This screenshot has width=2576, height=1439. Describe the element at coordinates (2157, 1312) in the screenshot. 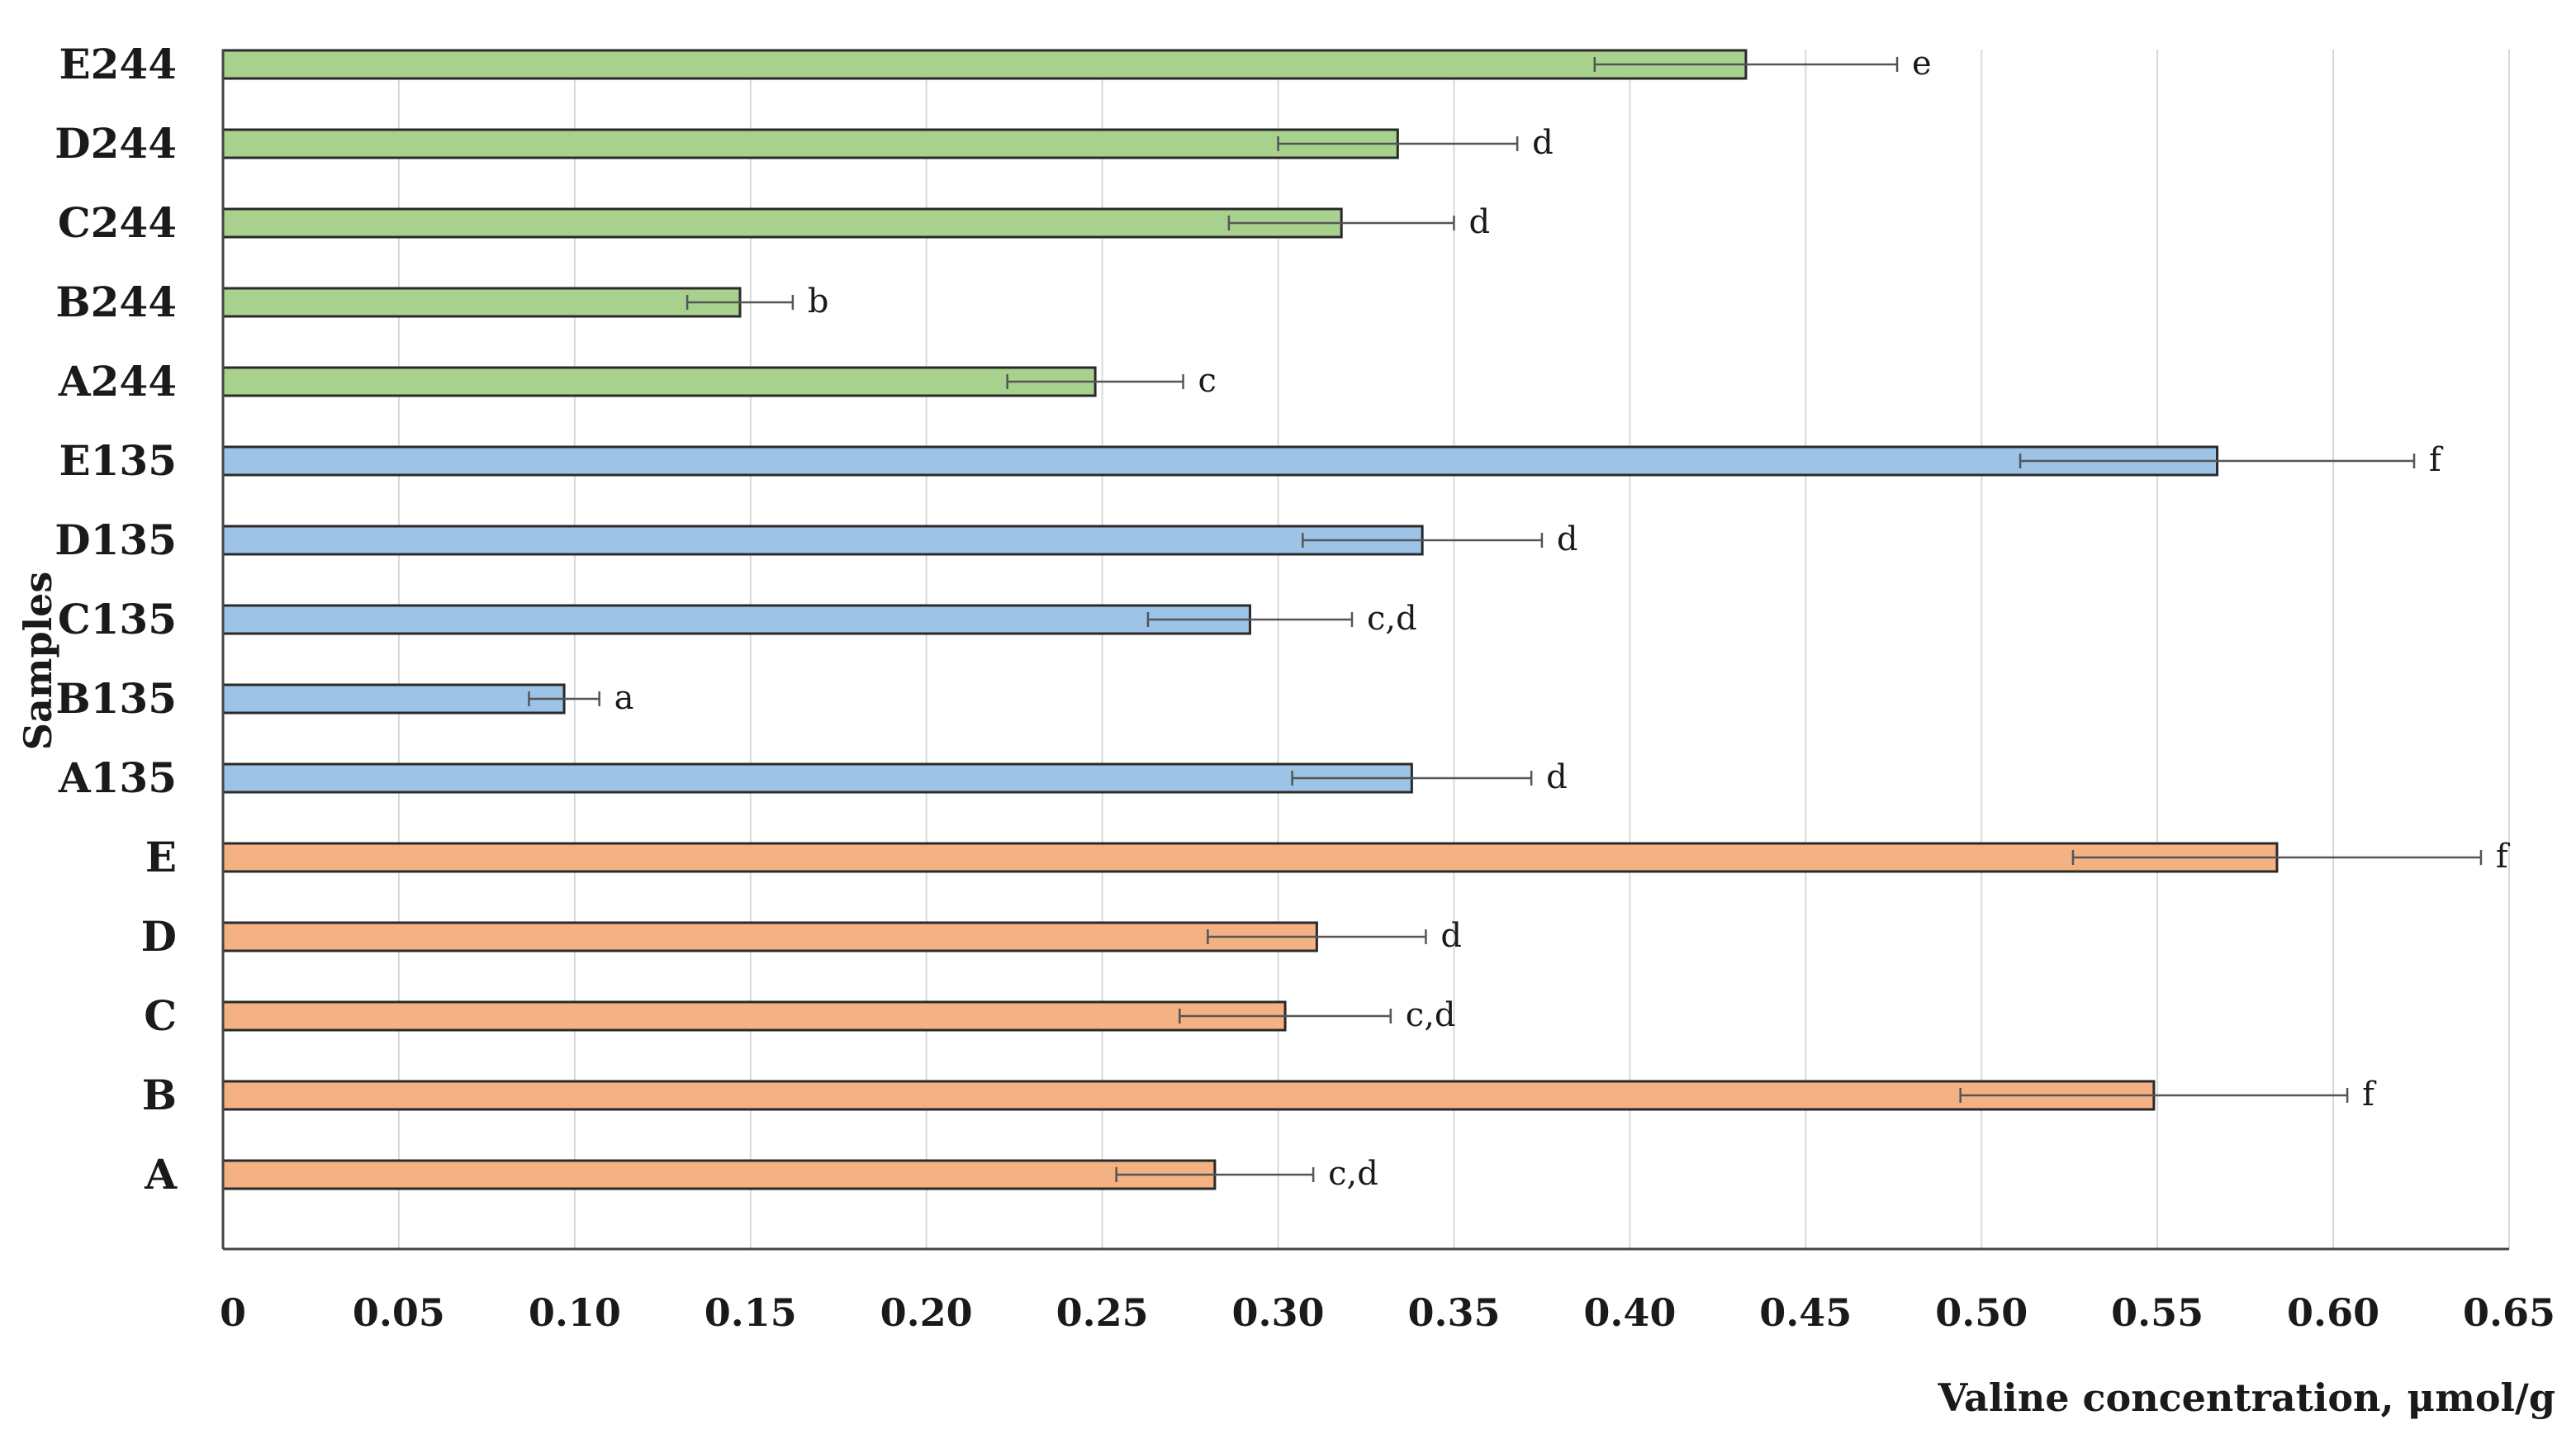

I see `x-tick-label: 0.55` at that location.